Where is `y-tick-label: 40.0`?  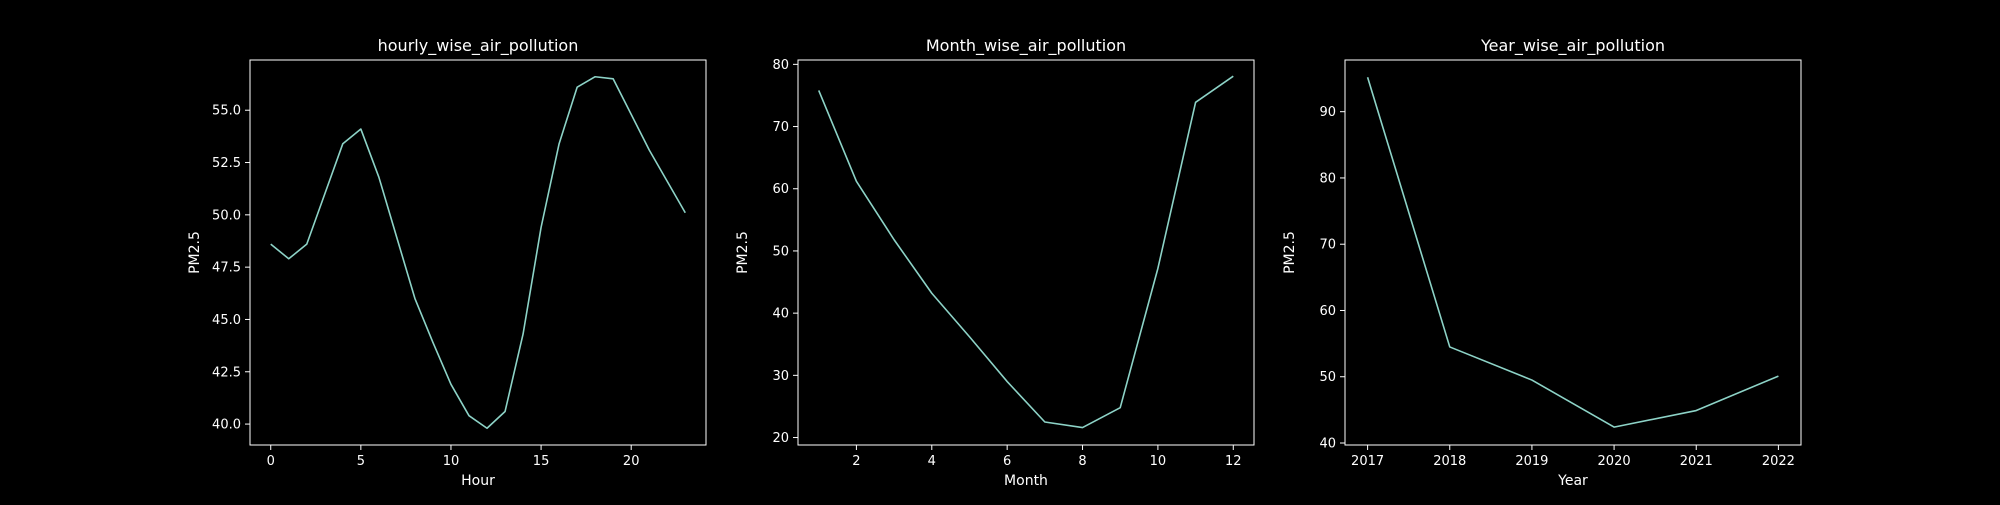 y-tick-label: 40.0 is located at coordinates (226, 425).